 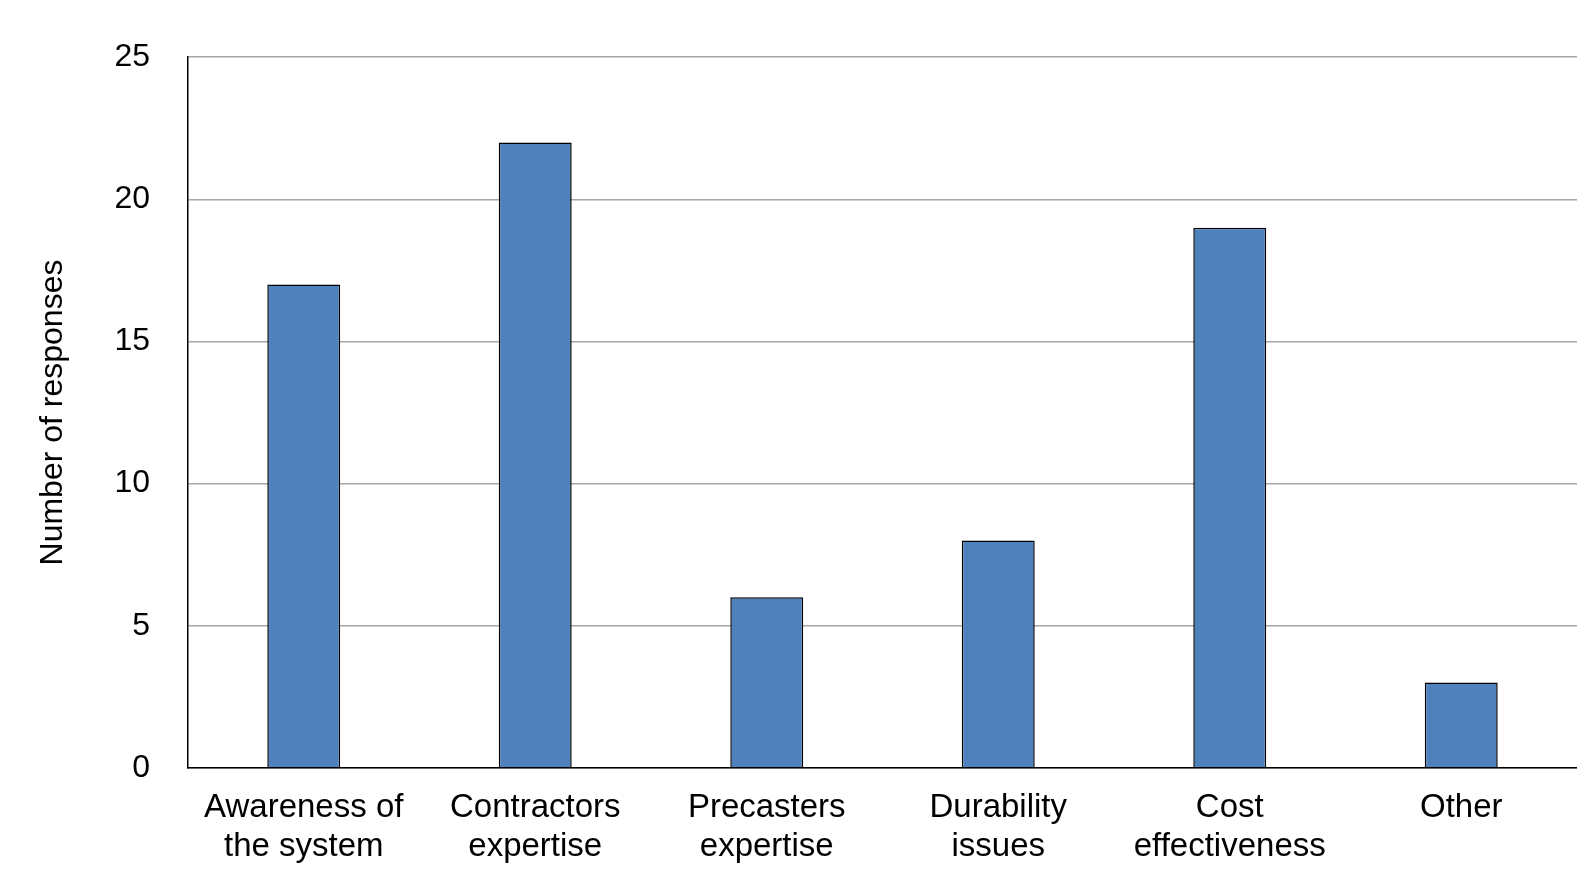 What do you see at coordinates (132, 481) in the screenshot?
I see `y-tick-label: 10` at bounding box center [132, 481].